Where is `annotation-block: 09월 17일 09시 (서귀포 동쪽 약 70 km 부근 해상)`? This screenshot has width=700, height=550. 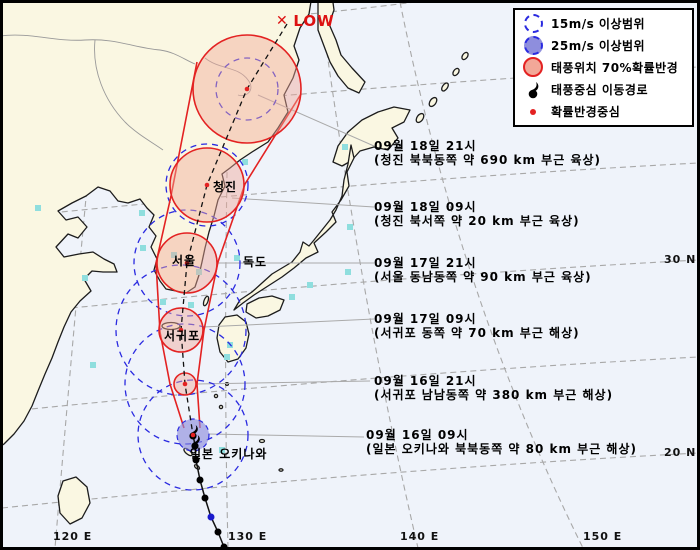
annotation-block: 09월 17일 09시 (서귀포 동쪽 약 70 km 부근 해상) is located at coordinates (477, 326).